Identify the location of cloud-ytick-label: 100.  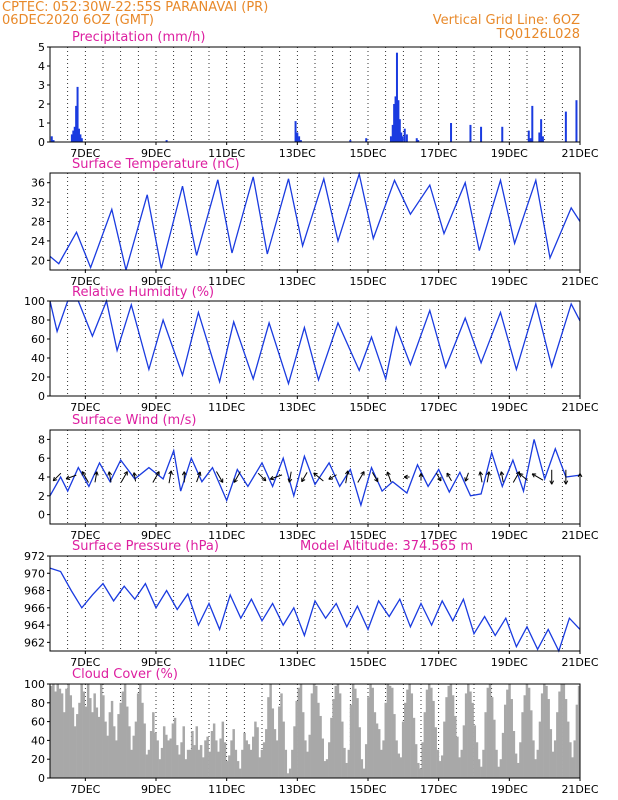
(34, 684).